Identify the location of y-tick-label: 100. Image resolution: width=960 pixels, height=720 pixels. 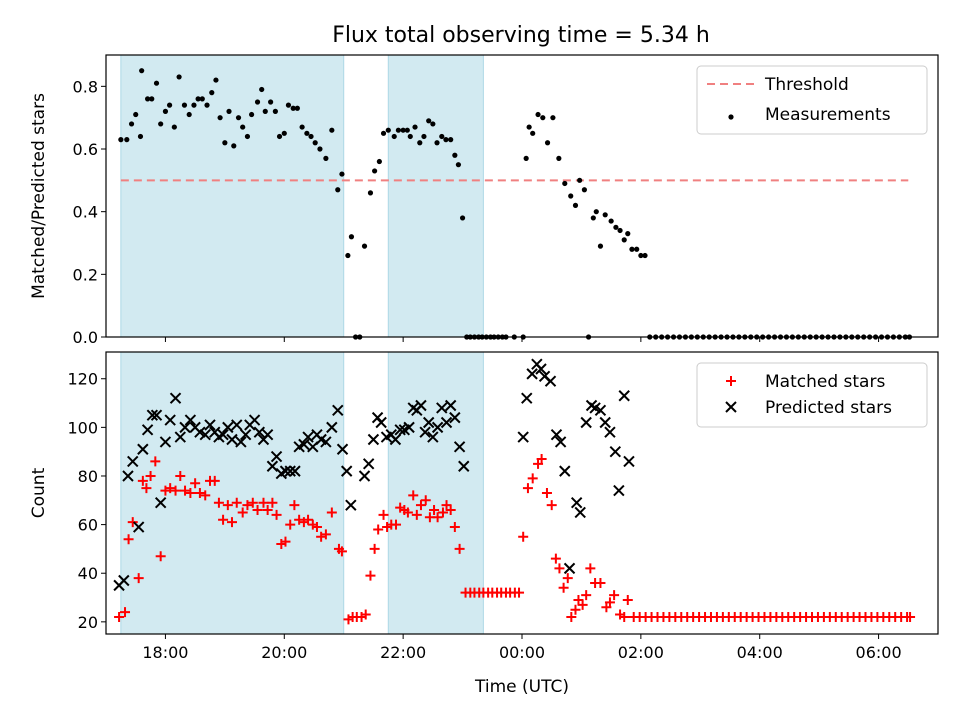
(82, 427).